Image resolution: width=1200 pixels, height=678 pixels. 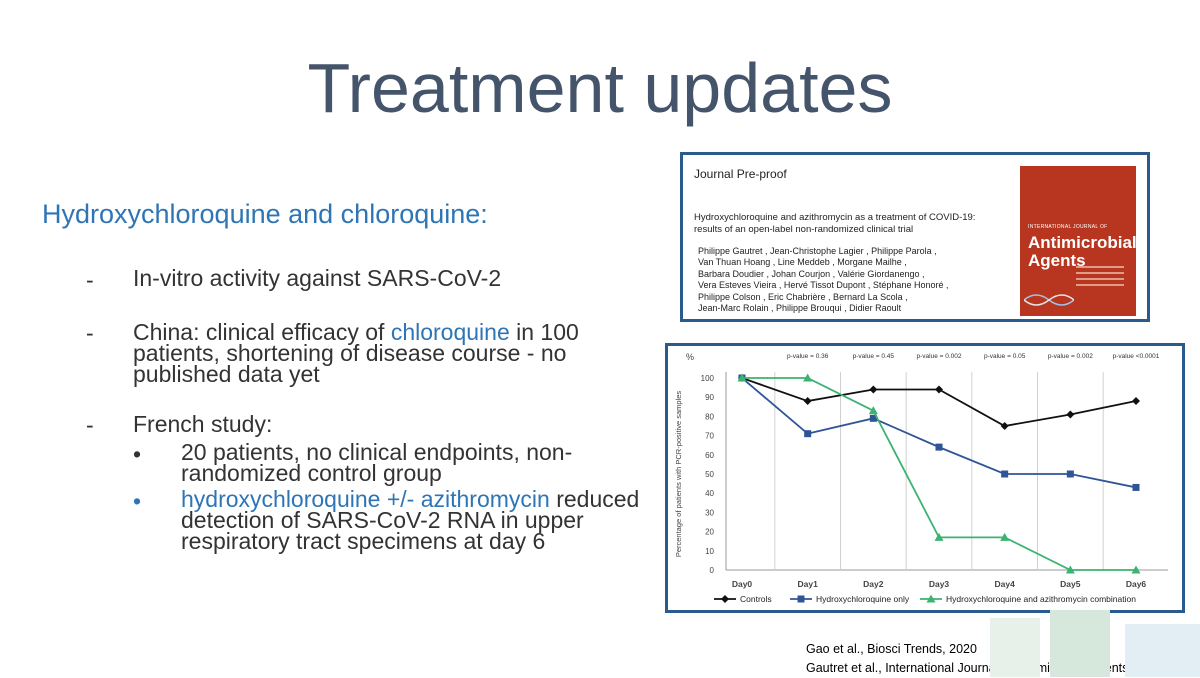 What do you see at coordinates (742, 584) in the screenshot?
I see `x-tick-label: Day0` at bounding box center [742, 584].